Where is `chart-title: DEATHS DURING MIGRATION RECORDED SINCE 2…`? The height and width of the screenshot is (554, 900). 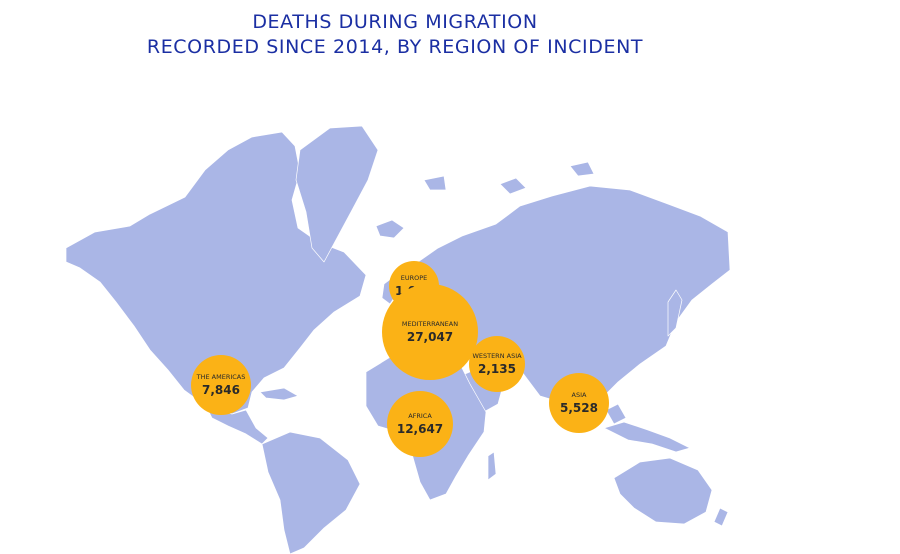
chart-title: DEATHS DURING MIGRATION RECORDED SINCE 2… is located at coordinates (395, 35).